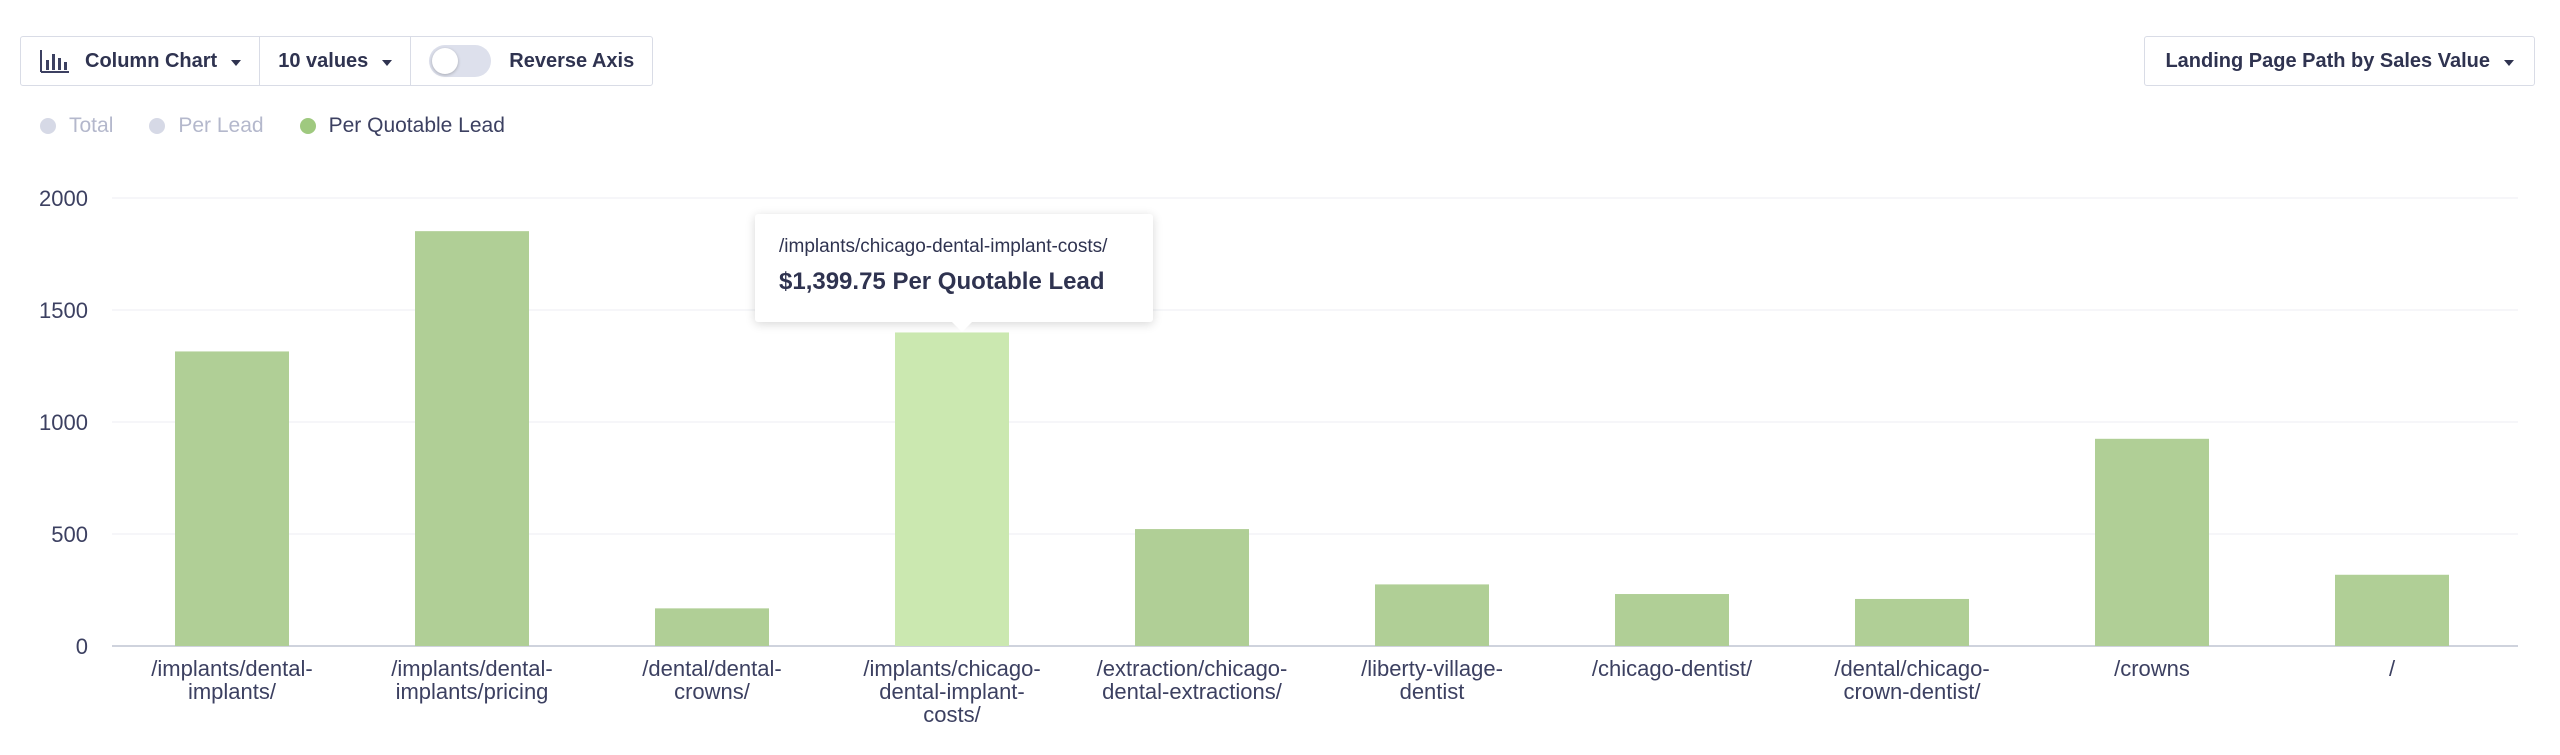  Describe the element at coordinates (82, 646) in the screenshot. I see `y-tick-label: 0` at that location.